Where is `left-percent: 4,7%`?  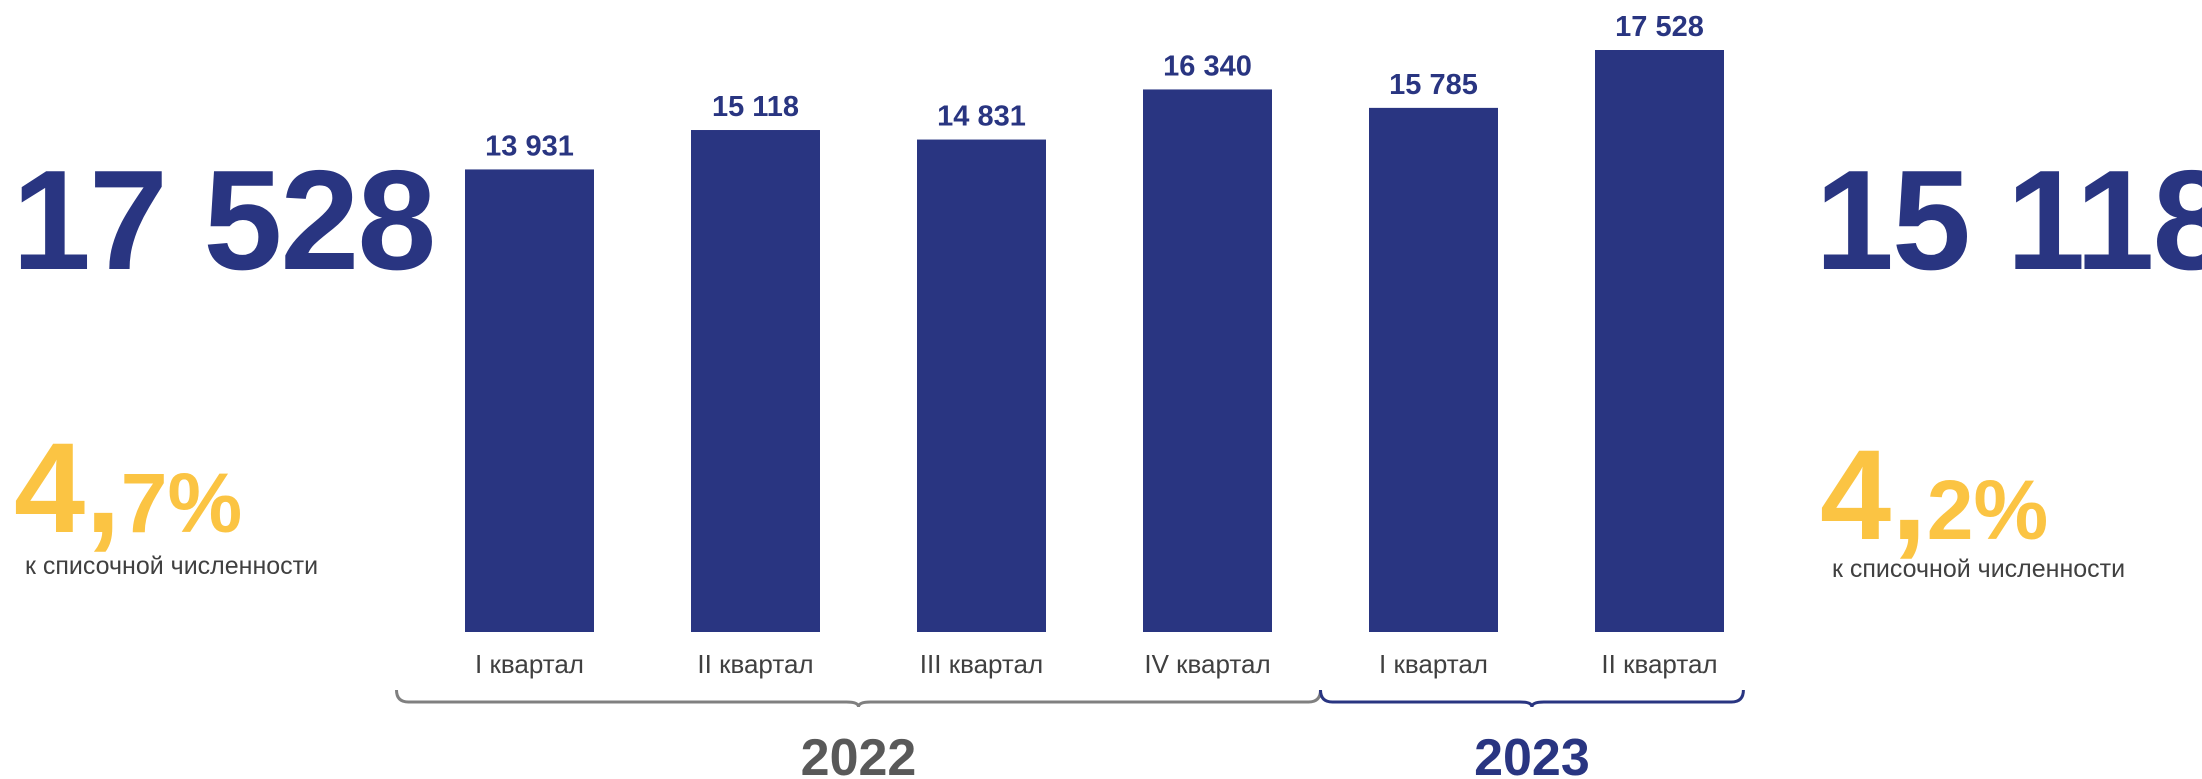
left-percent: 4,7% is located at coordinates (128, 489).